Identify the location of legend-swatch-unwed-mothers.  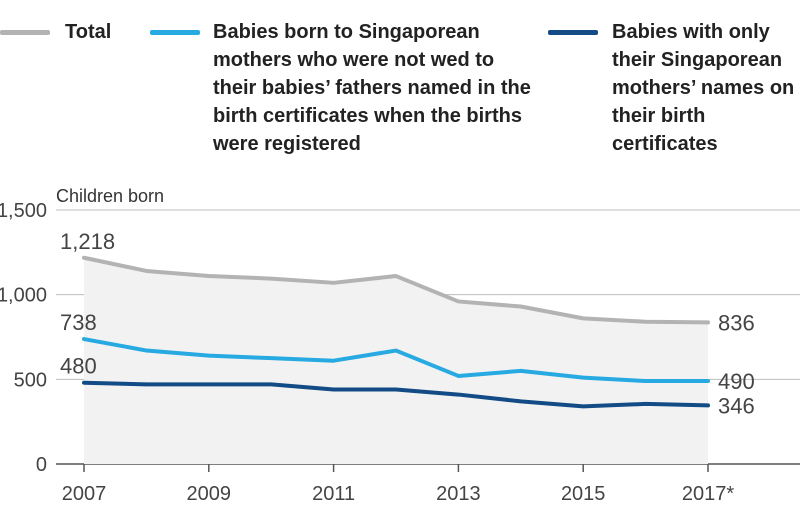
(175, 32).